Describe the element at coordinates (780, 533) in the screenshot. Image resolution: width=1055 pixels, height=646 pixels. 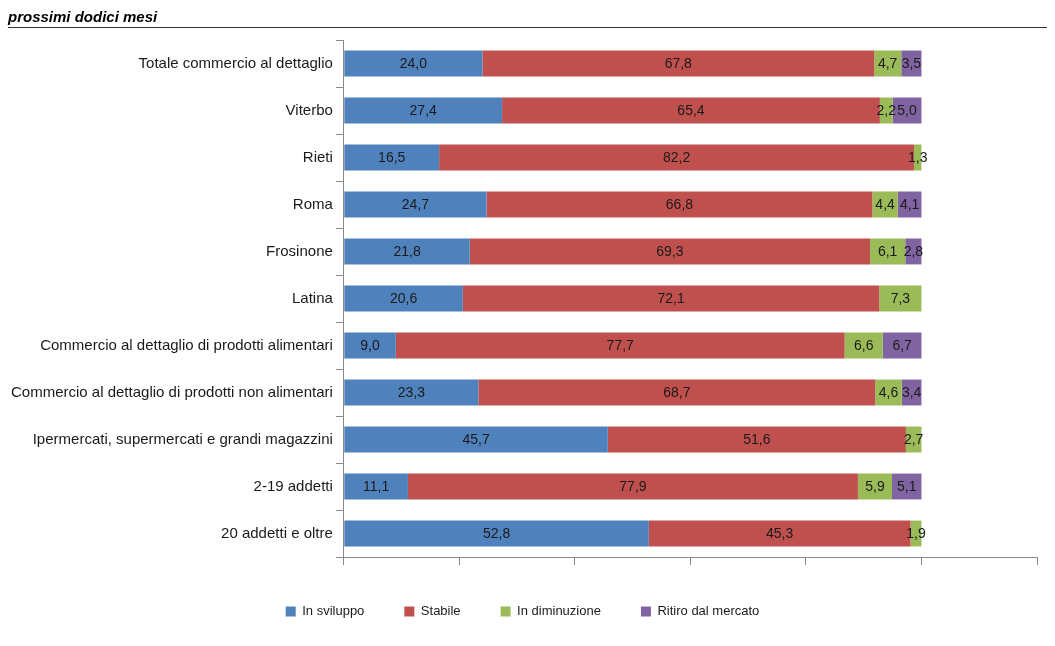
I see `data-label: 45,3` at that location.